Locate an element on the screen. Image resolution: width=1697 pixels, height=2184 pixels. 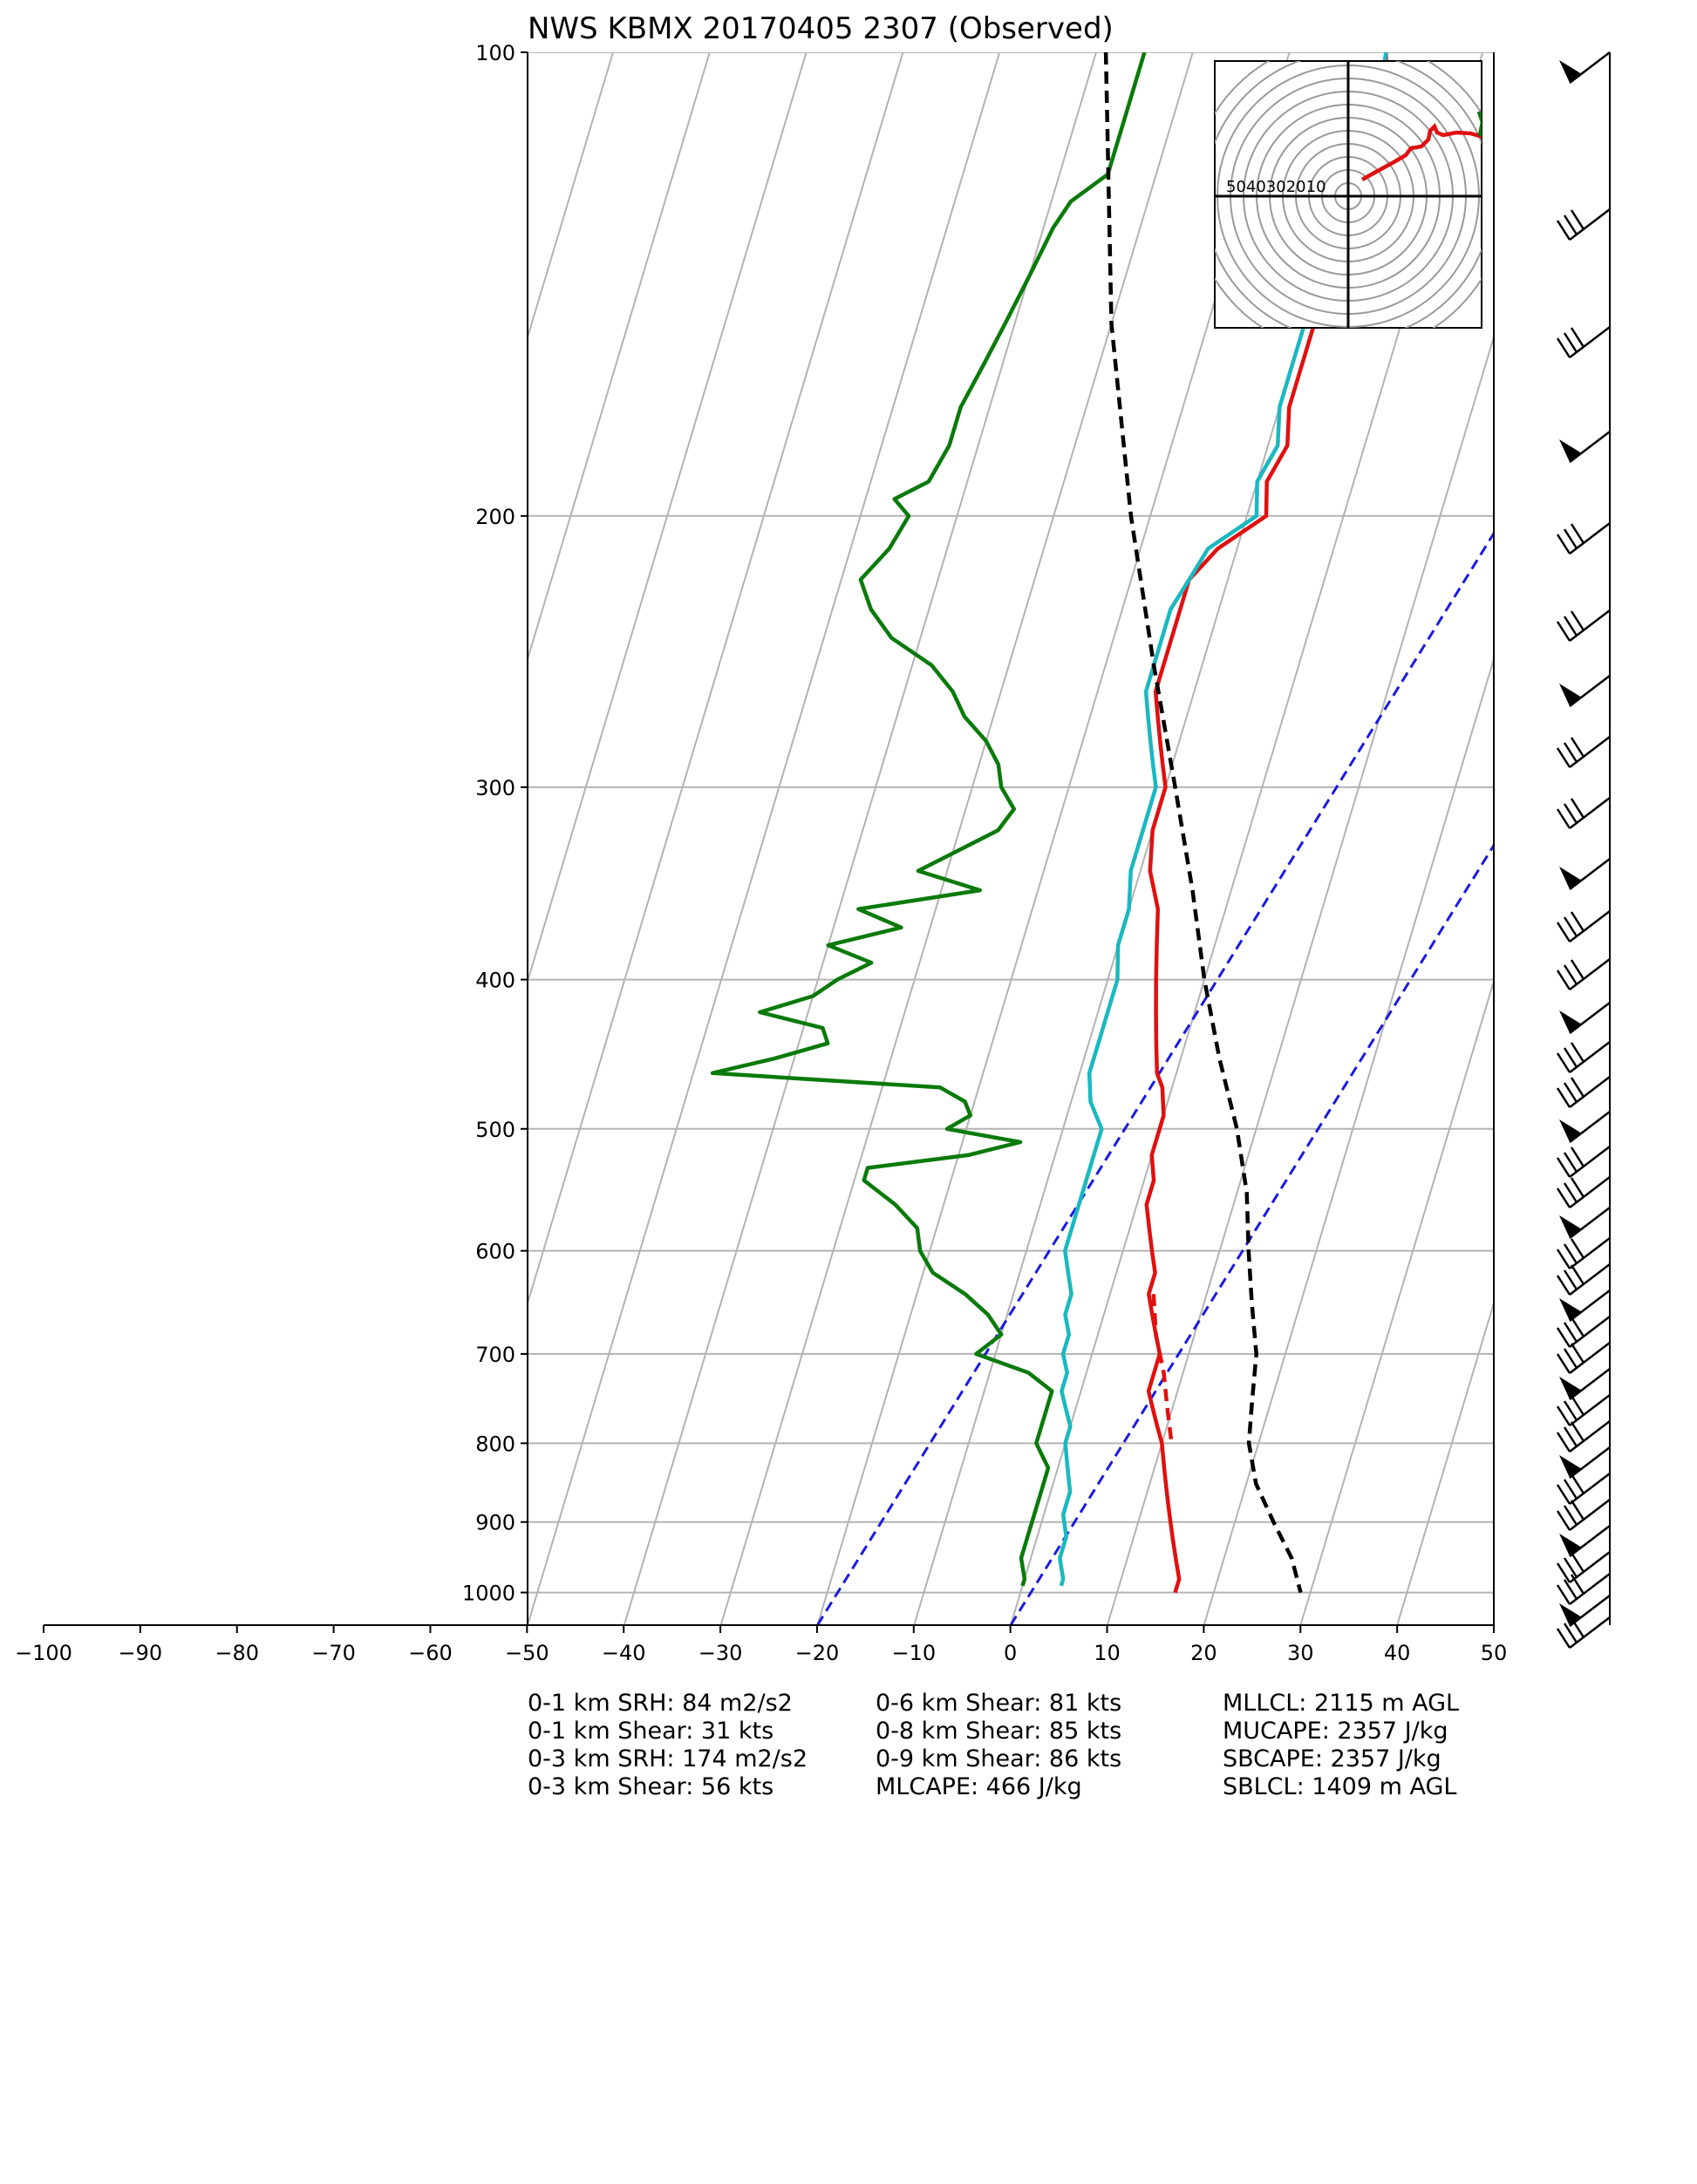
x-tick-label: 20 is located at coordinates (1203, 1653).